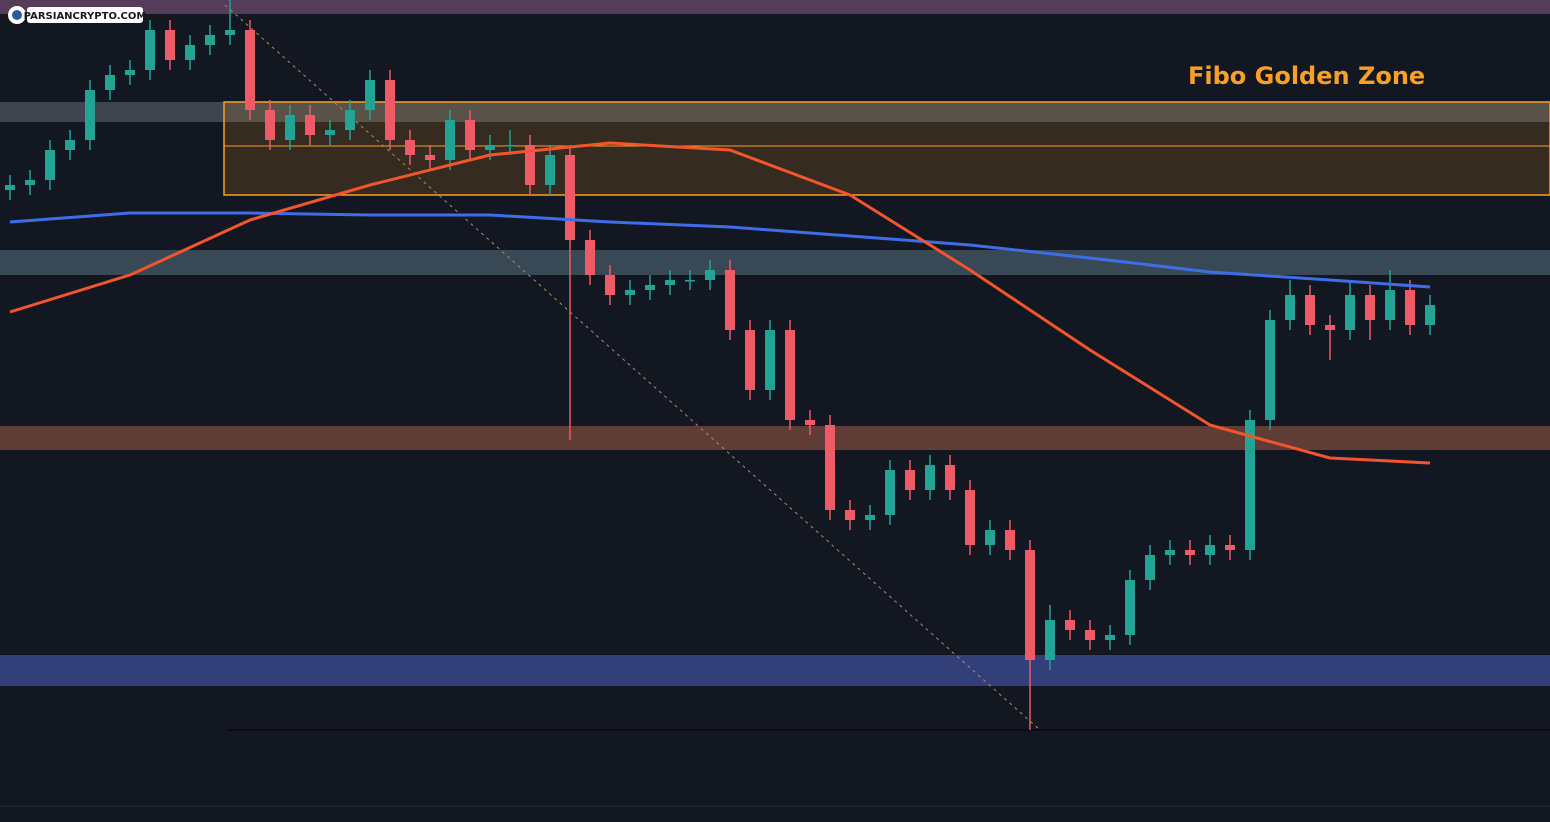  I want to click on moving-average, so click(720, 250).